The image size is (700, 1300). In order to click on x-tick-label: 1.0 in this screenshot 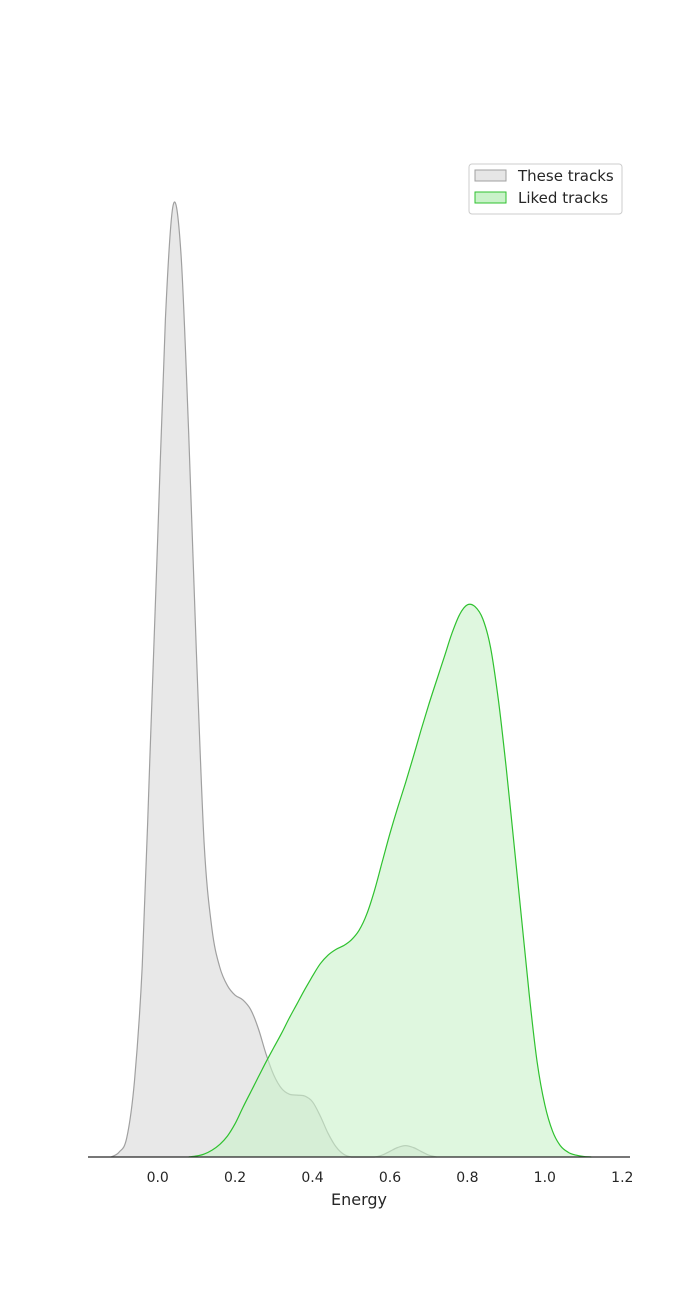, I will do `click(545, 1178)`.